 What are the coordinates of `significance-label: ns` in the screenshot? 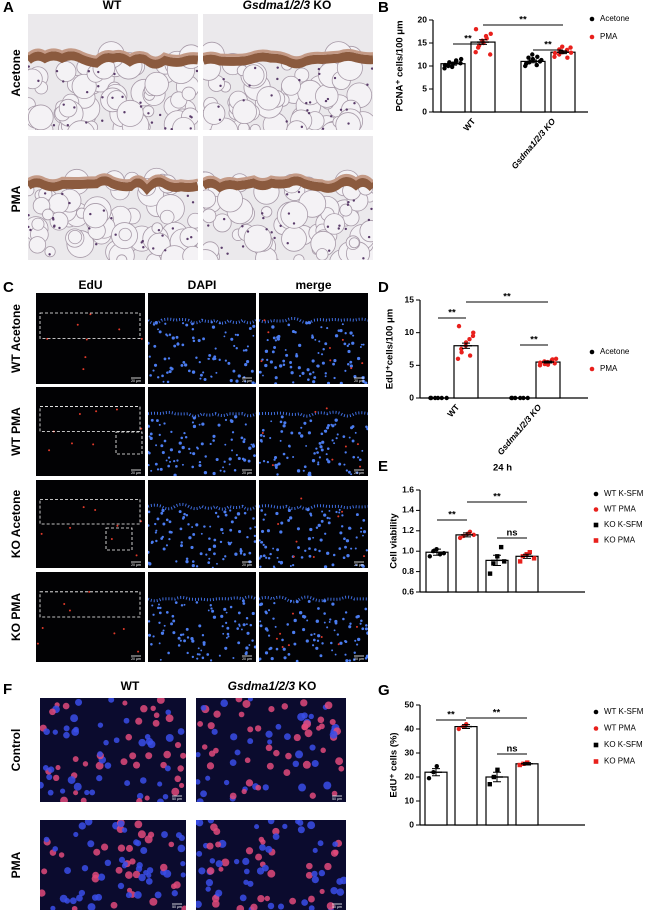 It's located at (511, 533).